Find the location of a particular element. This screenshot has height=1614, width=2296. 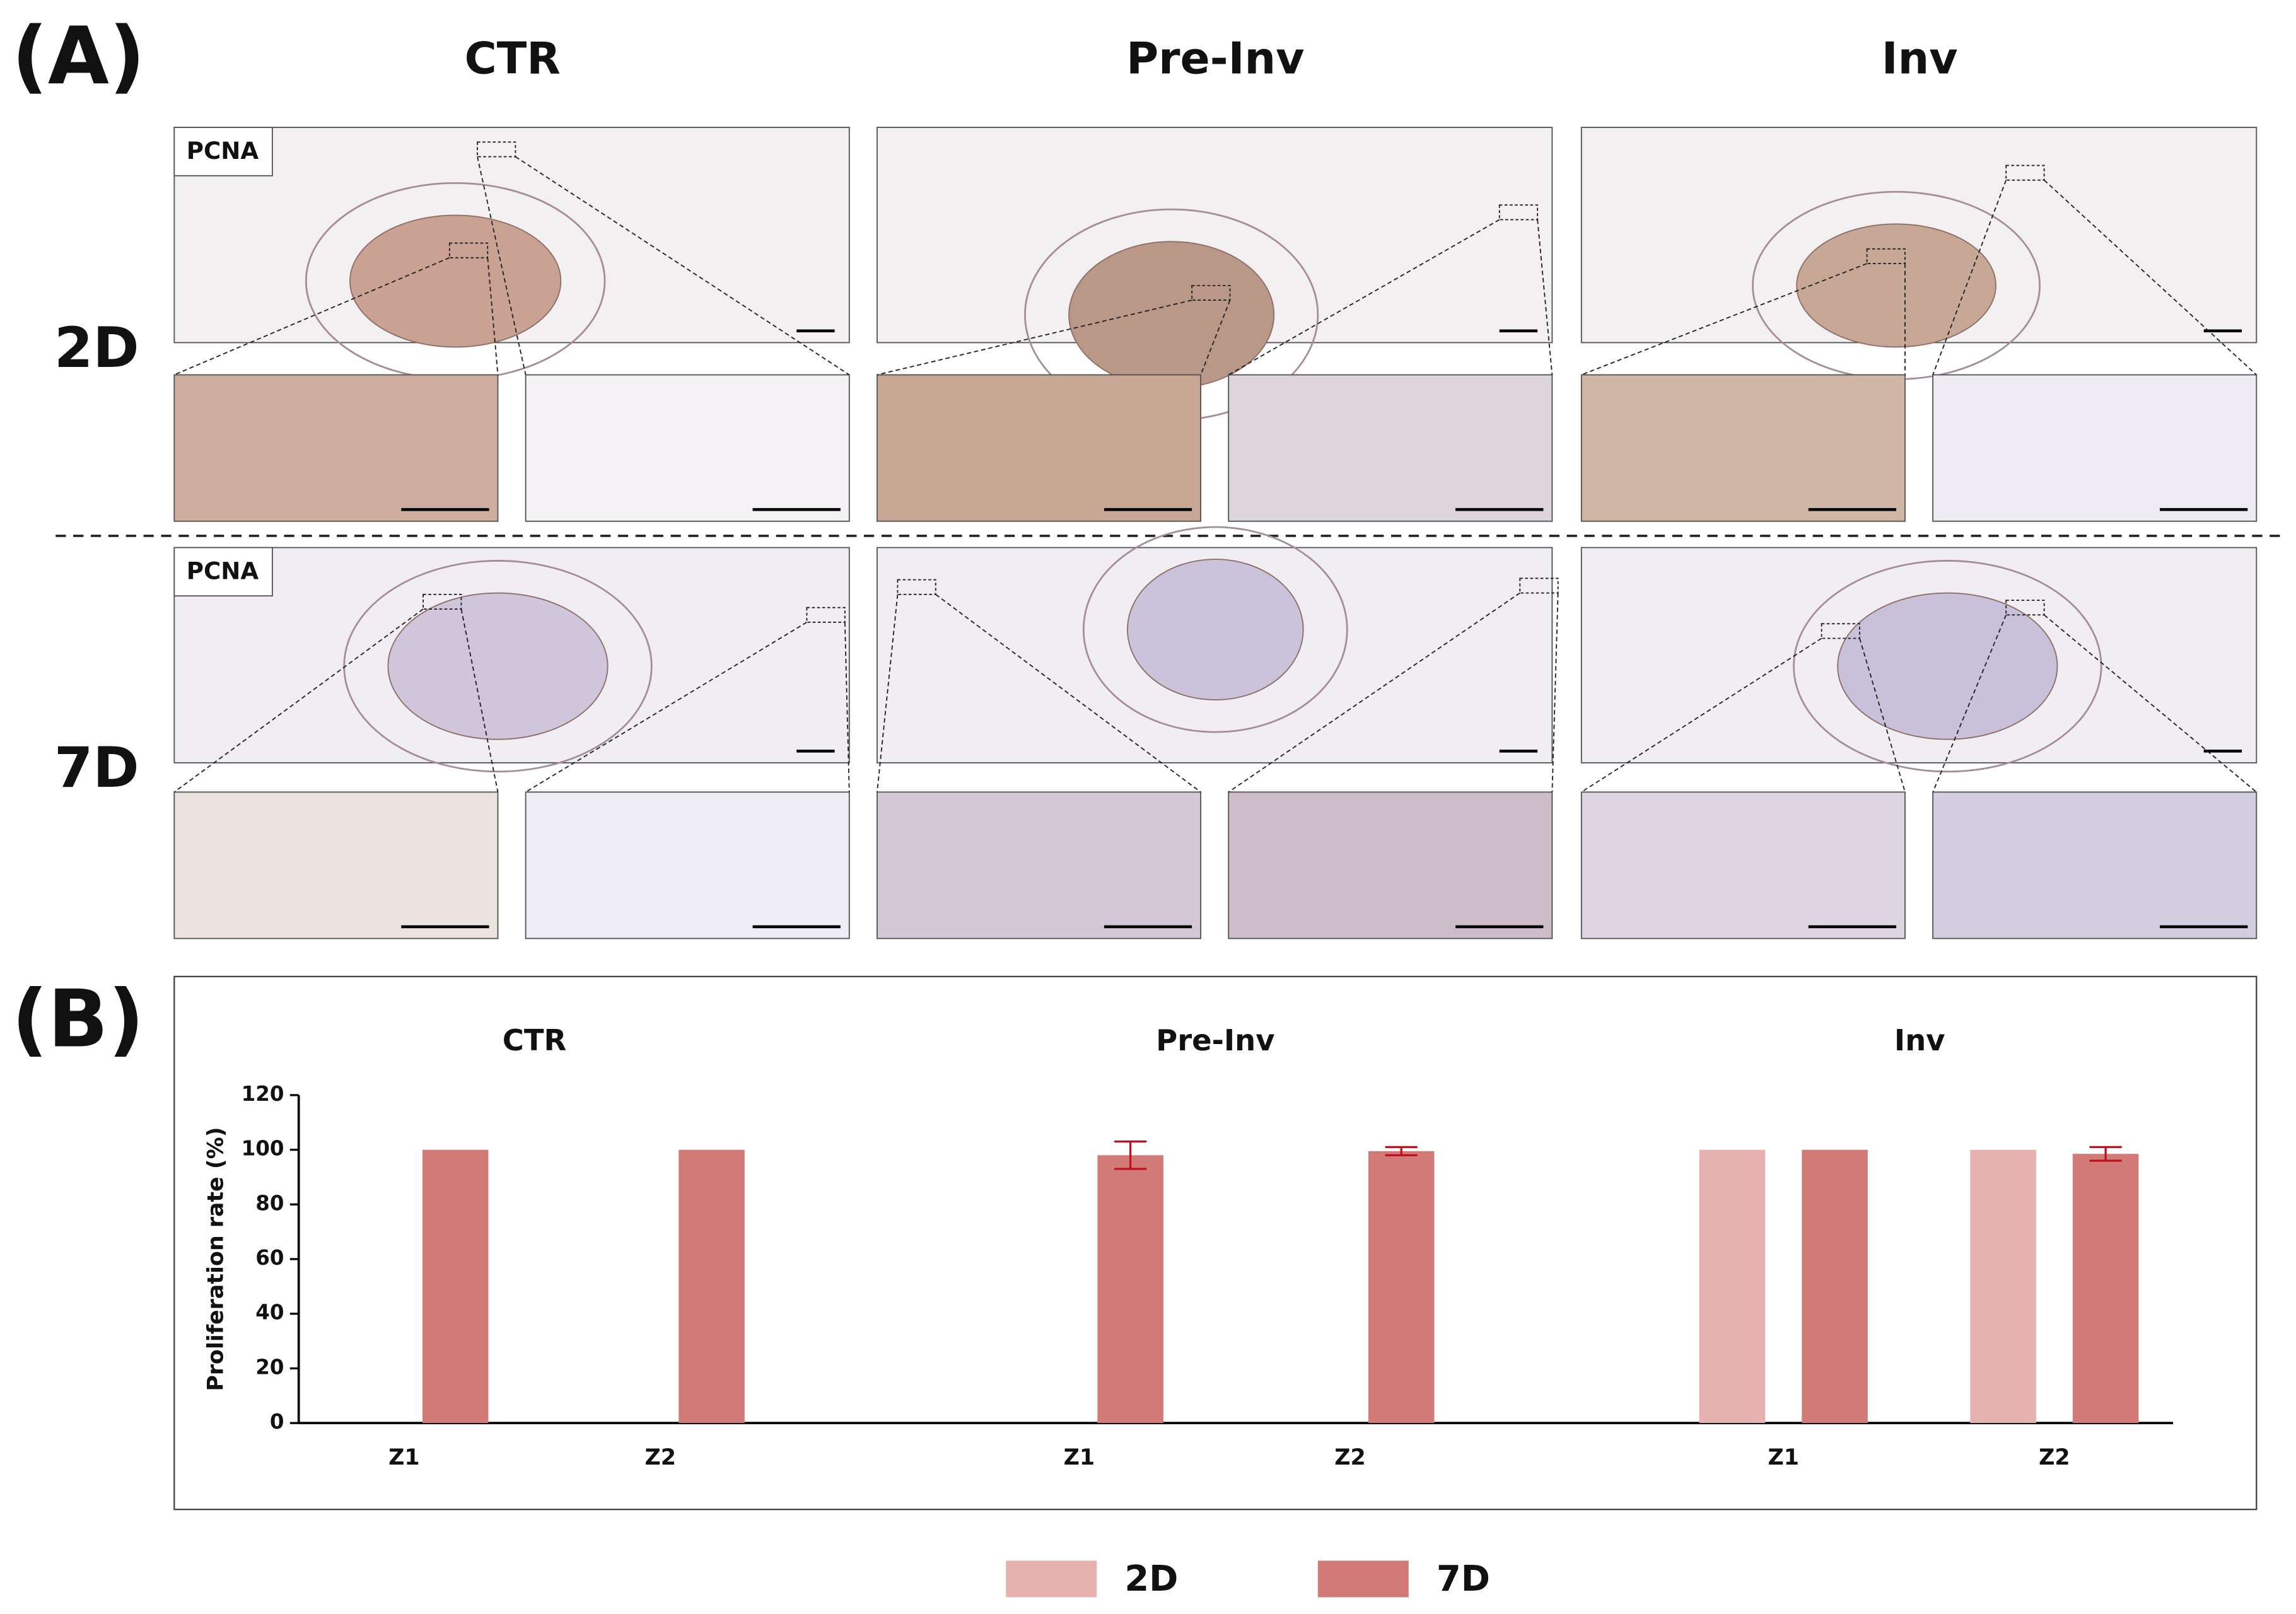

y-tick-label: 40 is located at coordinates (269, 1313).